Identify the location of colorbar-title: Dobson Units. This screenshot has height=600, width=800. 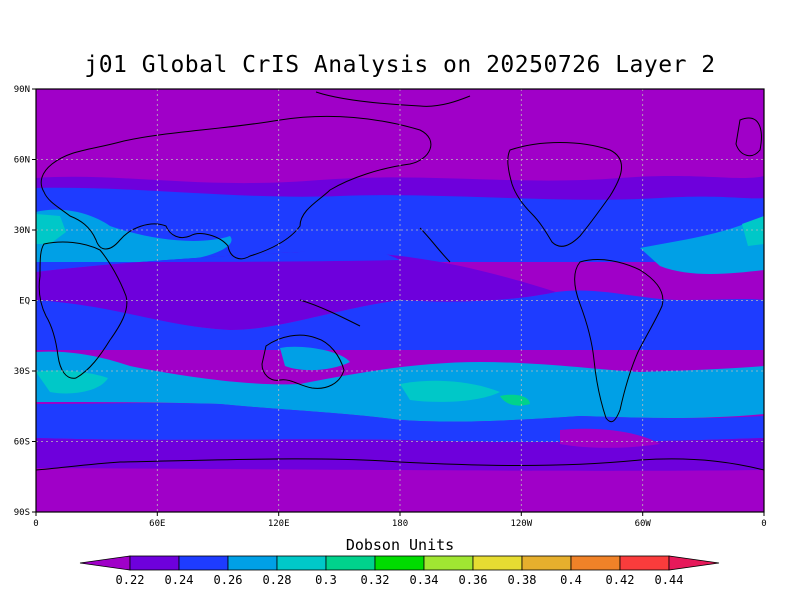
(400, 545).